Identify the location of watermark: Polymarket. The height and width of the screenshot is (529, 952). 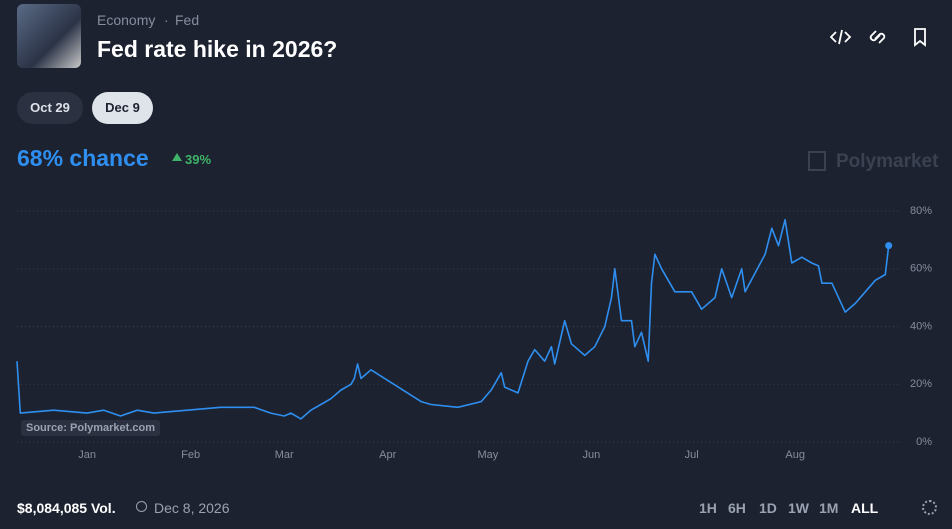
(887, 161).